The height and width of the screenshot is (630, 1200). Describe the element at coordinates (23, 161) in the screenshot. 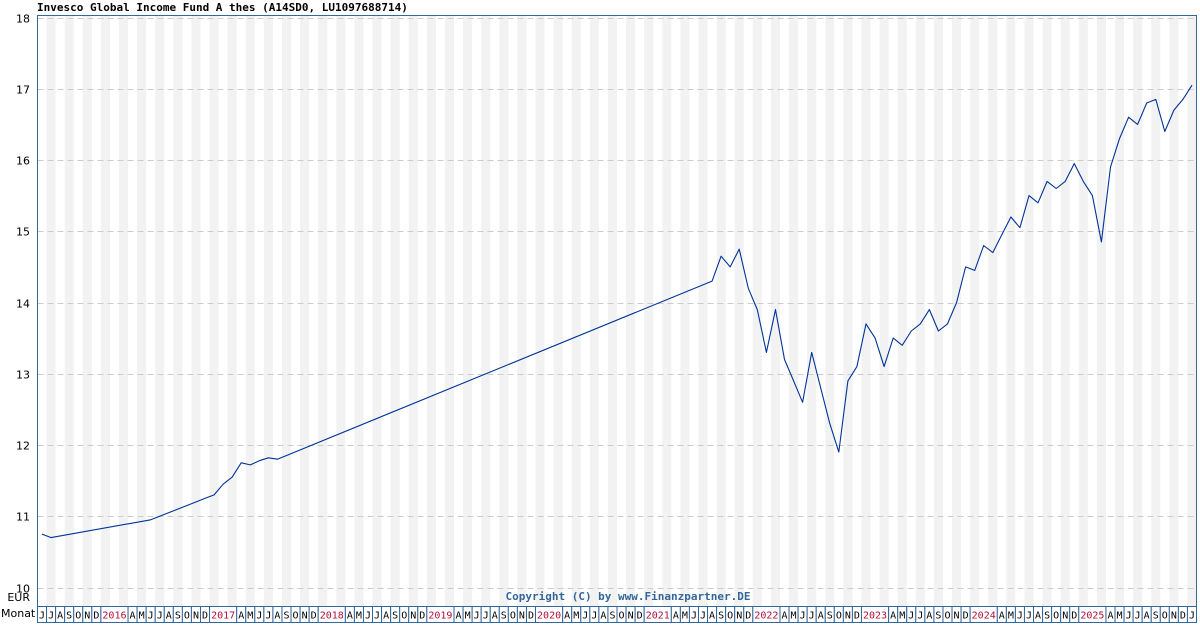

I see `y-tick-label: 16` at that location.